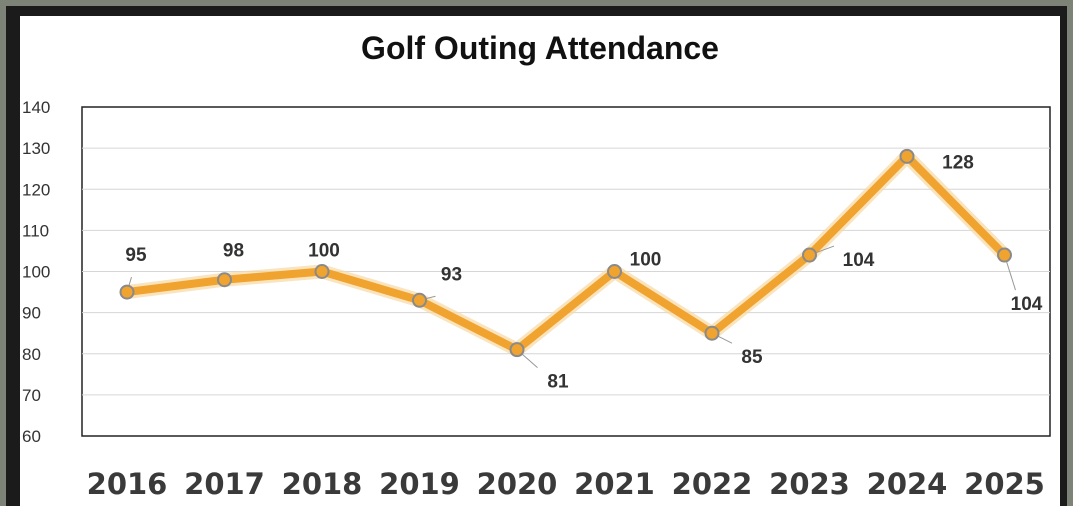  What do you see at coordinates (31, 395) in the screenshot?
I see `y-tick-label: 70` at bounding box center [31, 395].